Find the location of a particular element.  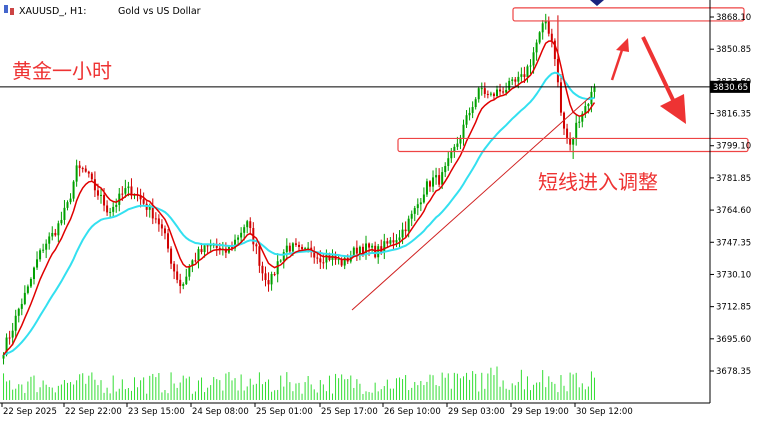

chart-icon is located at coordinates (6, 9).